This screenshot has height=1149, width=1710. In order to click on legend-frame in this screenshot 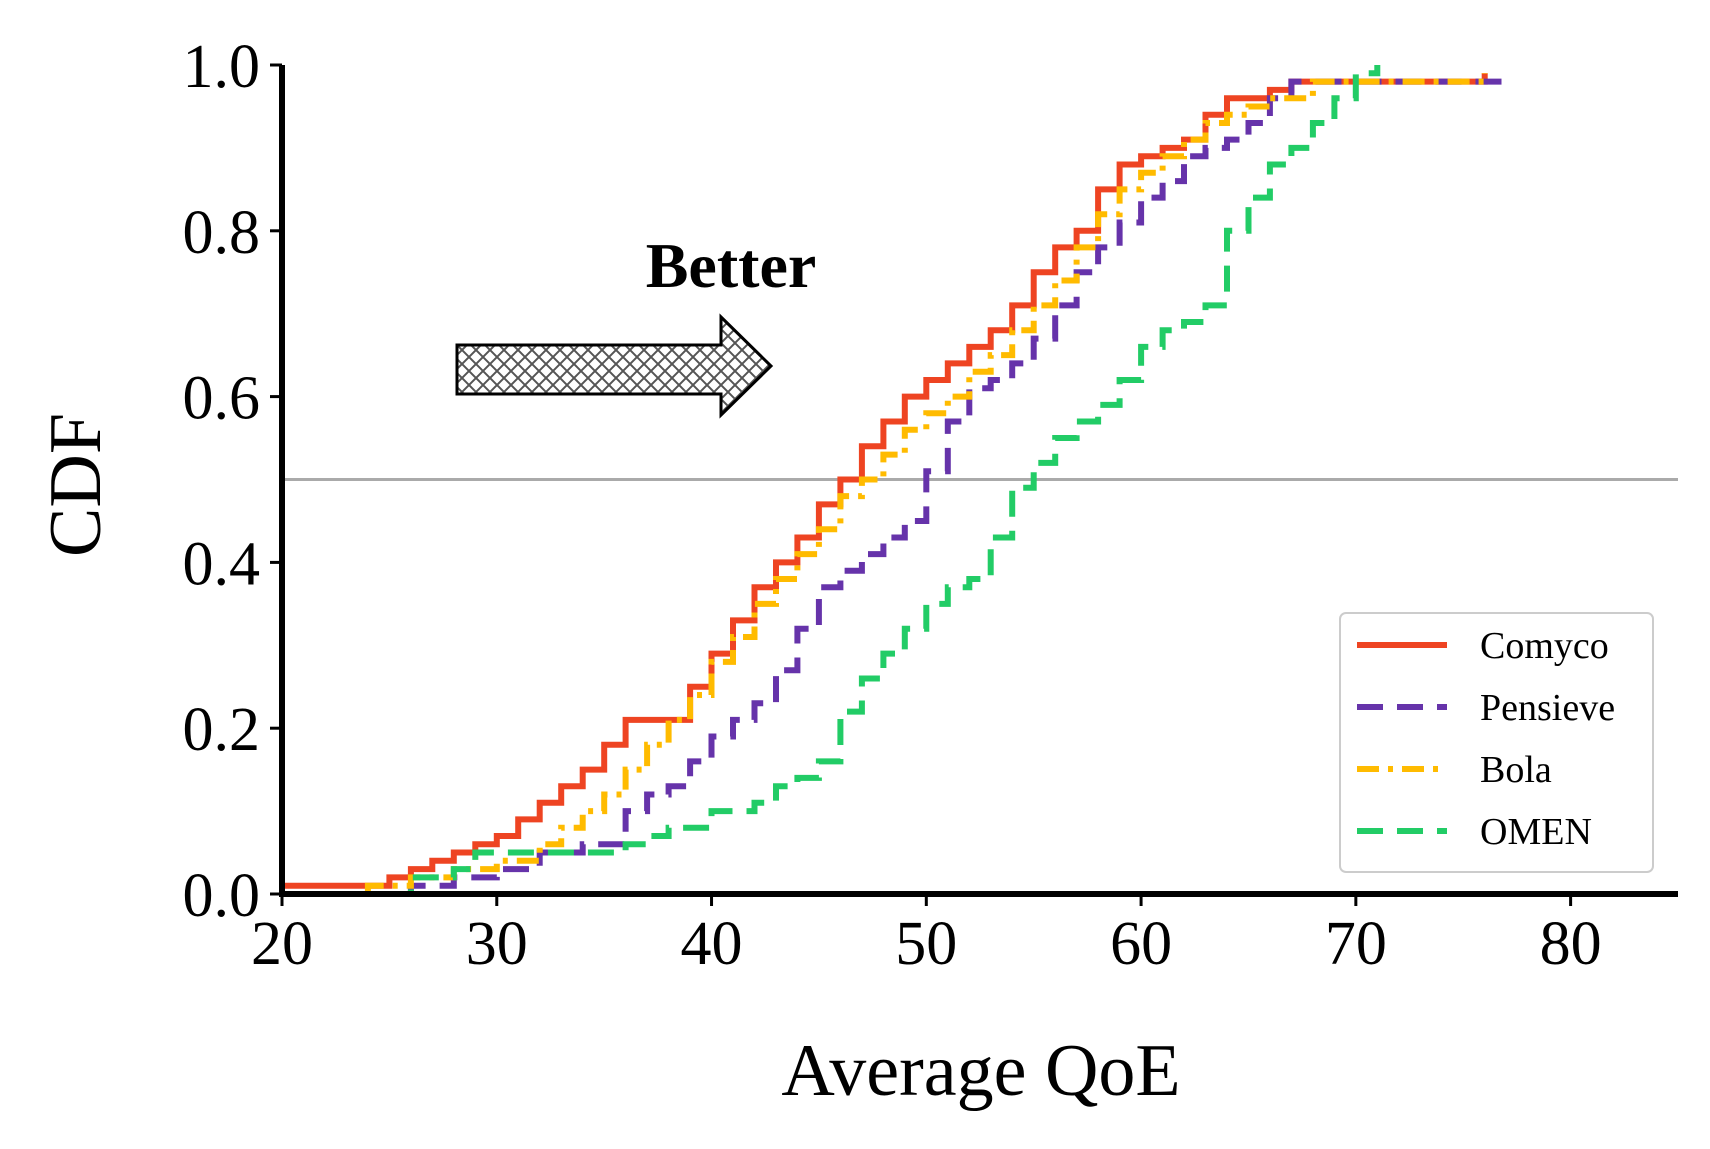, I will do `click(1496, 742)`.